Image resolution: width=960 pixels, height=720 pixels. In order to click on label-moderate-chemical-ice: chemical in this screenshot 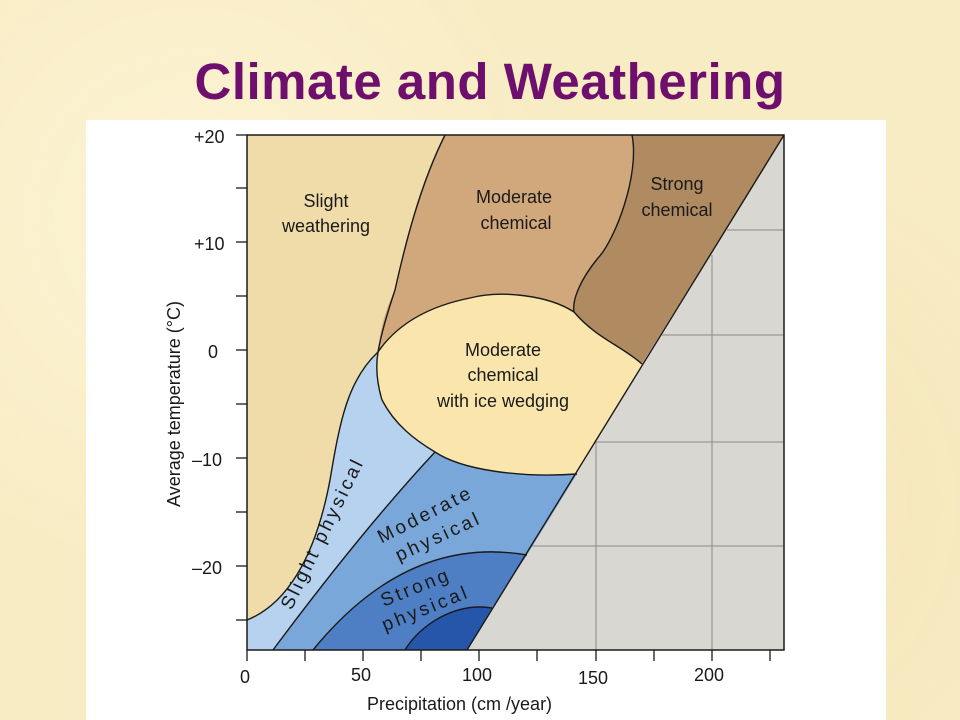, I will do `click(502, 375)`.